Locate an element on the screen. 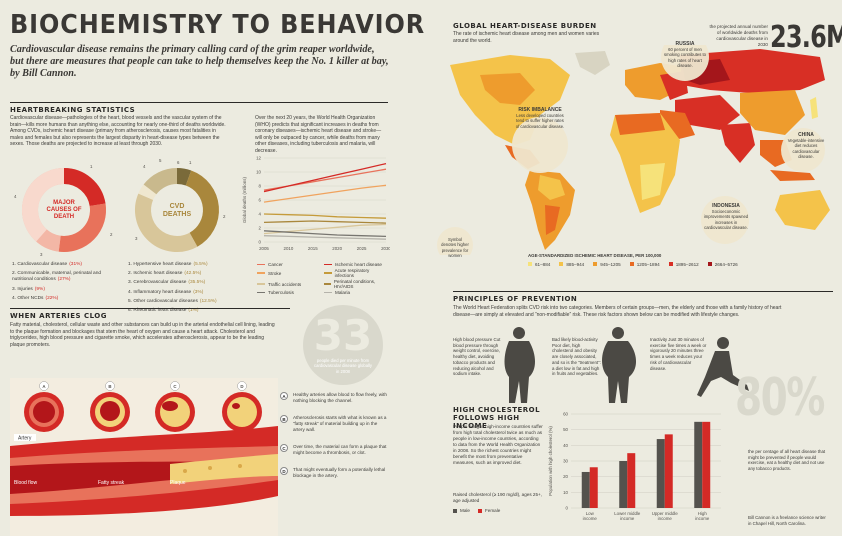 The width and height of the screenshot is (842, 536). legend-row-text: 3. Cerebrovascular disease is located at coordinates (157, 283).